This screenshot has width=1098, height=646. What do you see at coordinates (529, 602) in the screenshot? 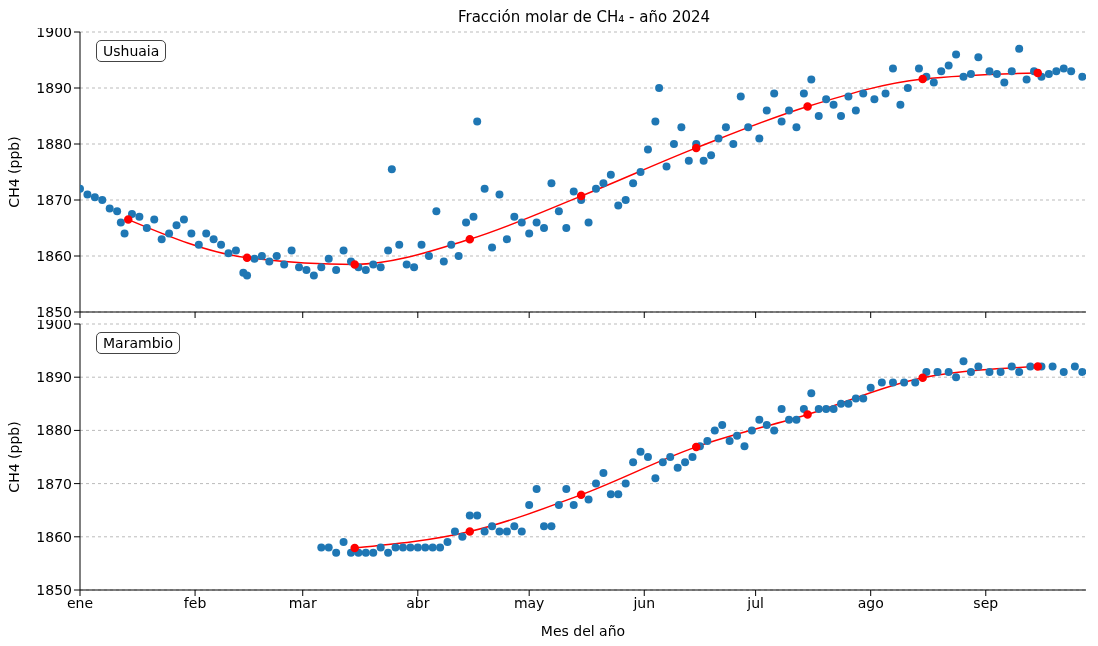
I see `x-tick-label: may` at bounding box center [529, 602].